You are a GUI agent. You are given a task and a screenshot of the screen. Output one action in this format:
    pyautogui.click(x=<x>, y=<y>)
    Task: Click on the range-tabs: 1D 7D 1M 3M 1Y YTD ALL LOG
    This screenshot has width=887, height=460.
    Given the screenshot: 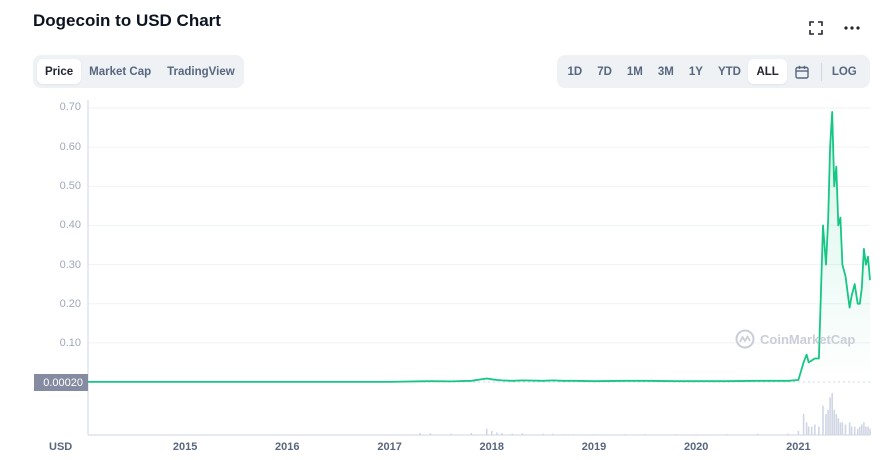 What is the action you would take?
    pyautogui.click(x=713, y=71)
    